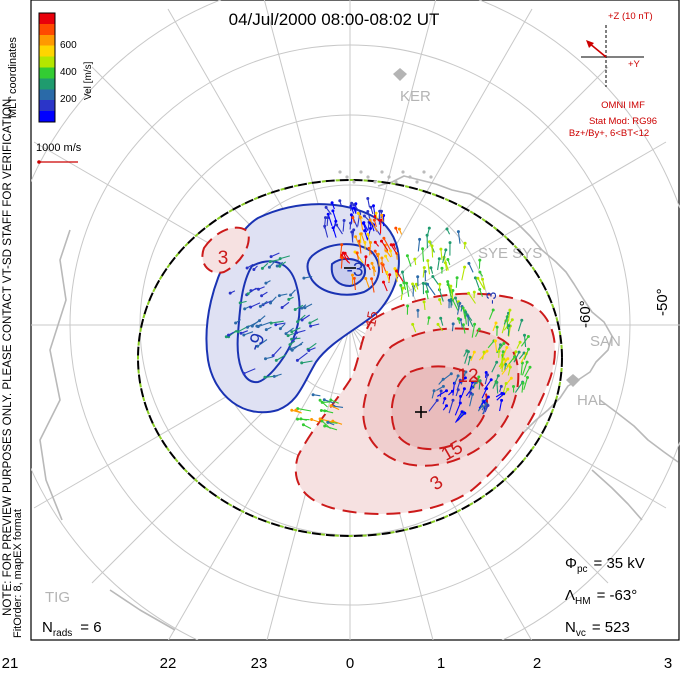  Describe the element at coordinates (634, 64) in the screenshot. I see `imf-y-label: +Y` at that location.